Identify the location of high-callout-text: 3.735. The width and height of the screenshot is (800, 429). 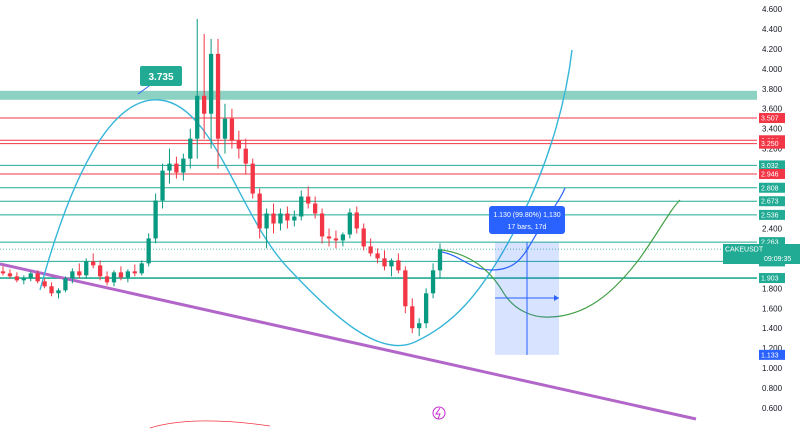
(160, 77).